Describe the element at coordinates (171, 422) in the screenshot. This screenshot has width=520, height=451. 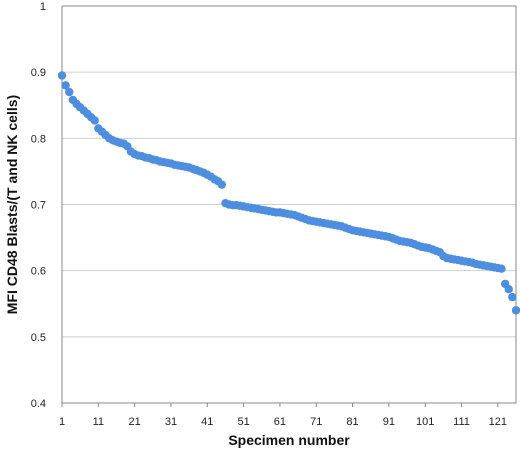
I see `x-tick-label: 31` at that location.